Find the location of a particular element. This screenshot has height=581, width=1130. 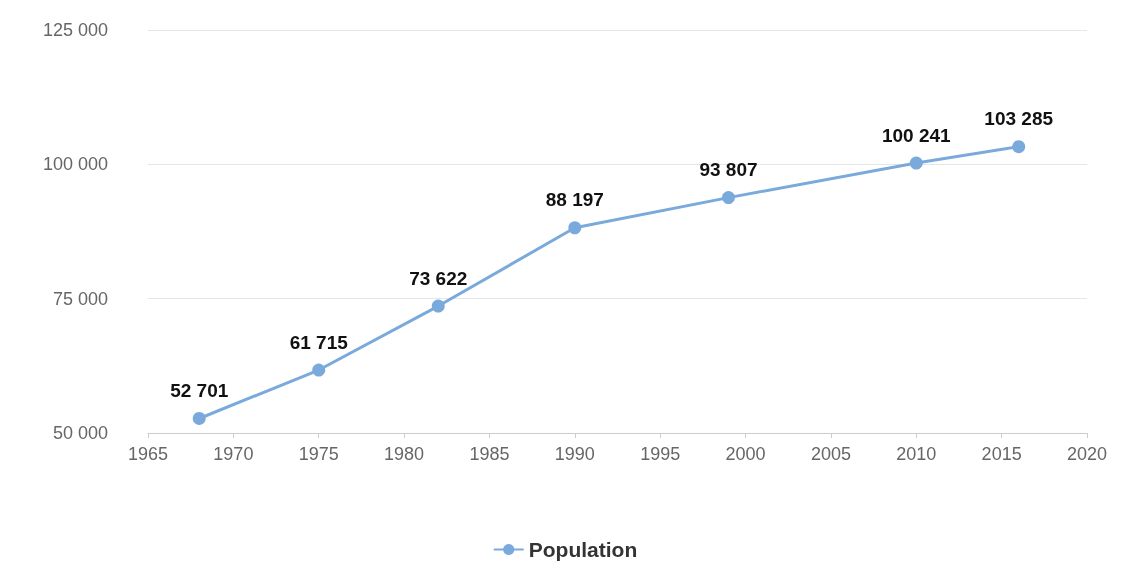

x-tick-label: 1970 is located at coordinates (233, 454).